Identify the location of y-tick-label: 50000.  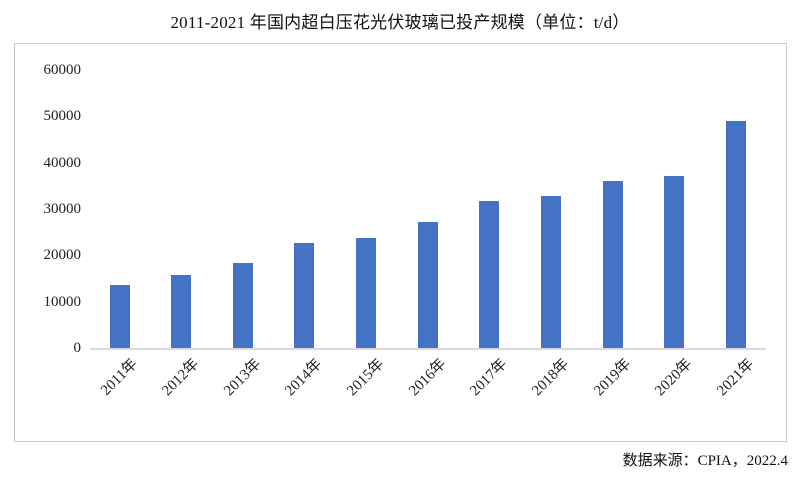
(62, 116).